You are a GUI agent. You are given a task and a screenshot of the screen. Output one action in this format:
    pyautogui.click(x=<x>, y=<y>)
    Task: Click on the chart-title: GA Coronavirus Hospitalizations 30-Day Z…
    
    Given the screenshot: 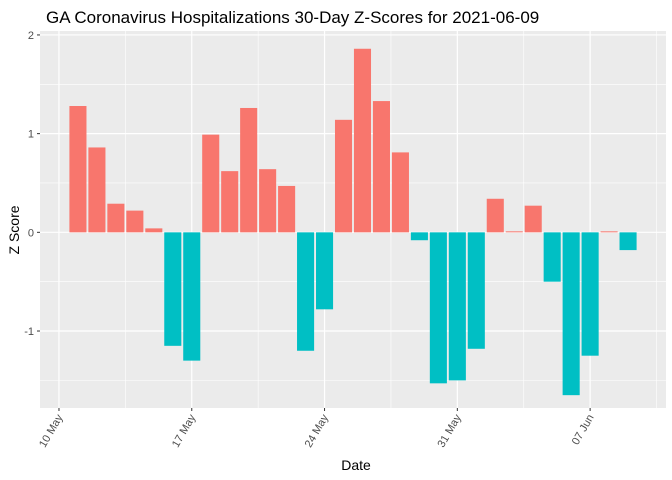 What is the action you would take?
    pyautogui.click(x=292, y=17)
    